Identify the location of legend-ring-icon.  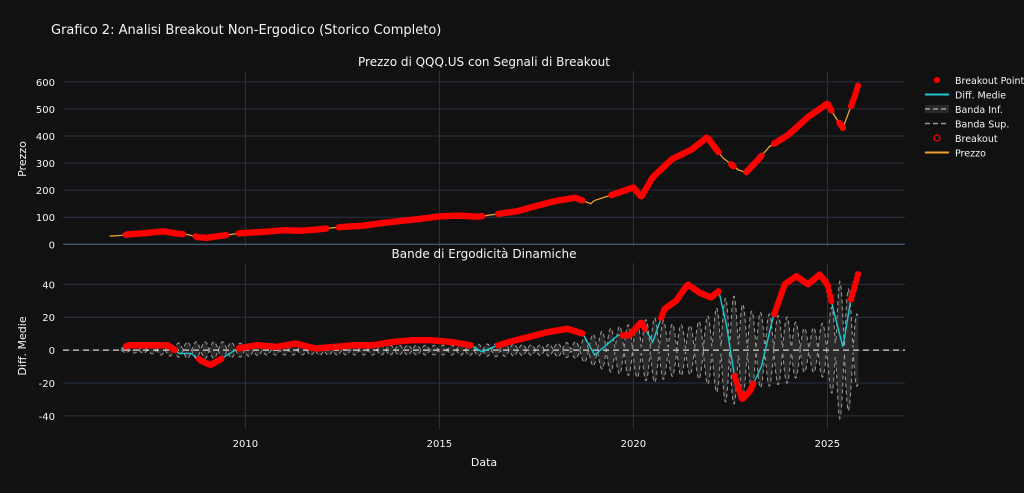
(937, 138).